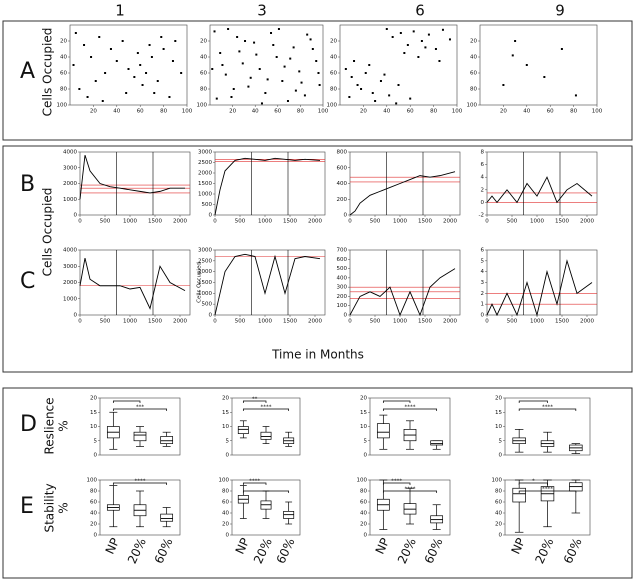 The height and width of the screenshot is (582, 641). Describe the element at coordinates (526, 112) in the screenshot. I see `x-tick-label: 40` at that location.